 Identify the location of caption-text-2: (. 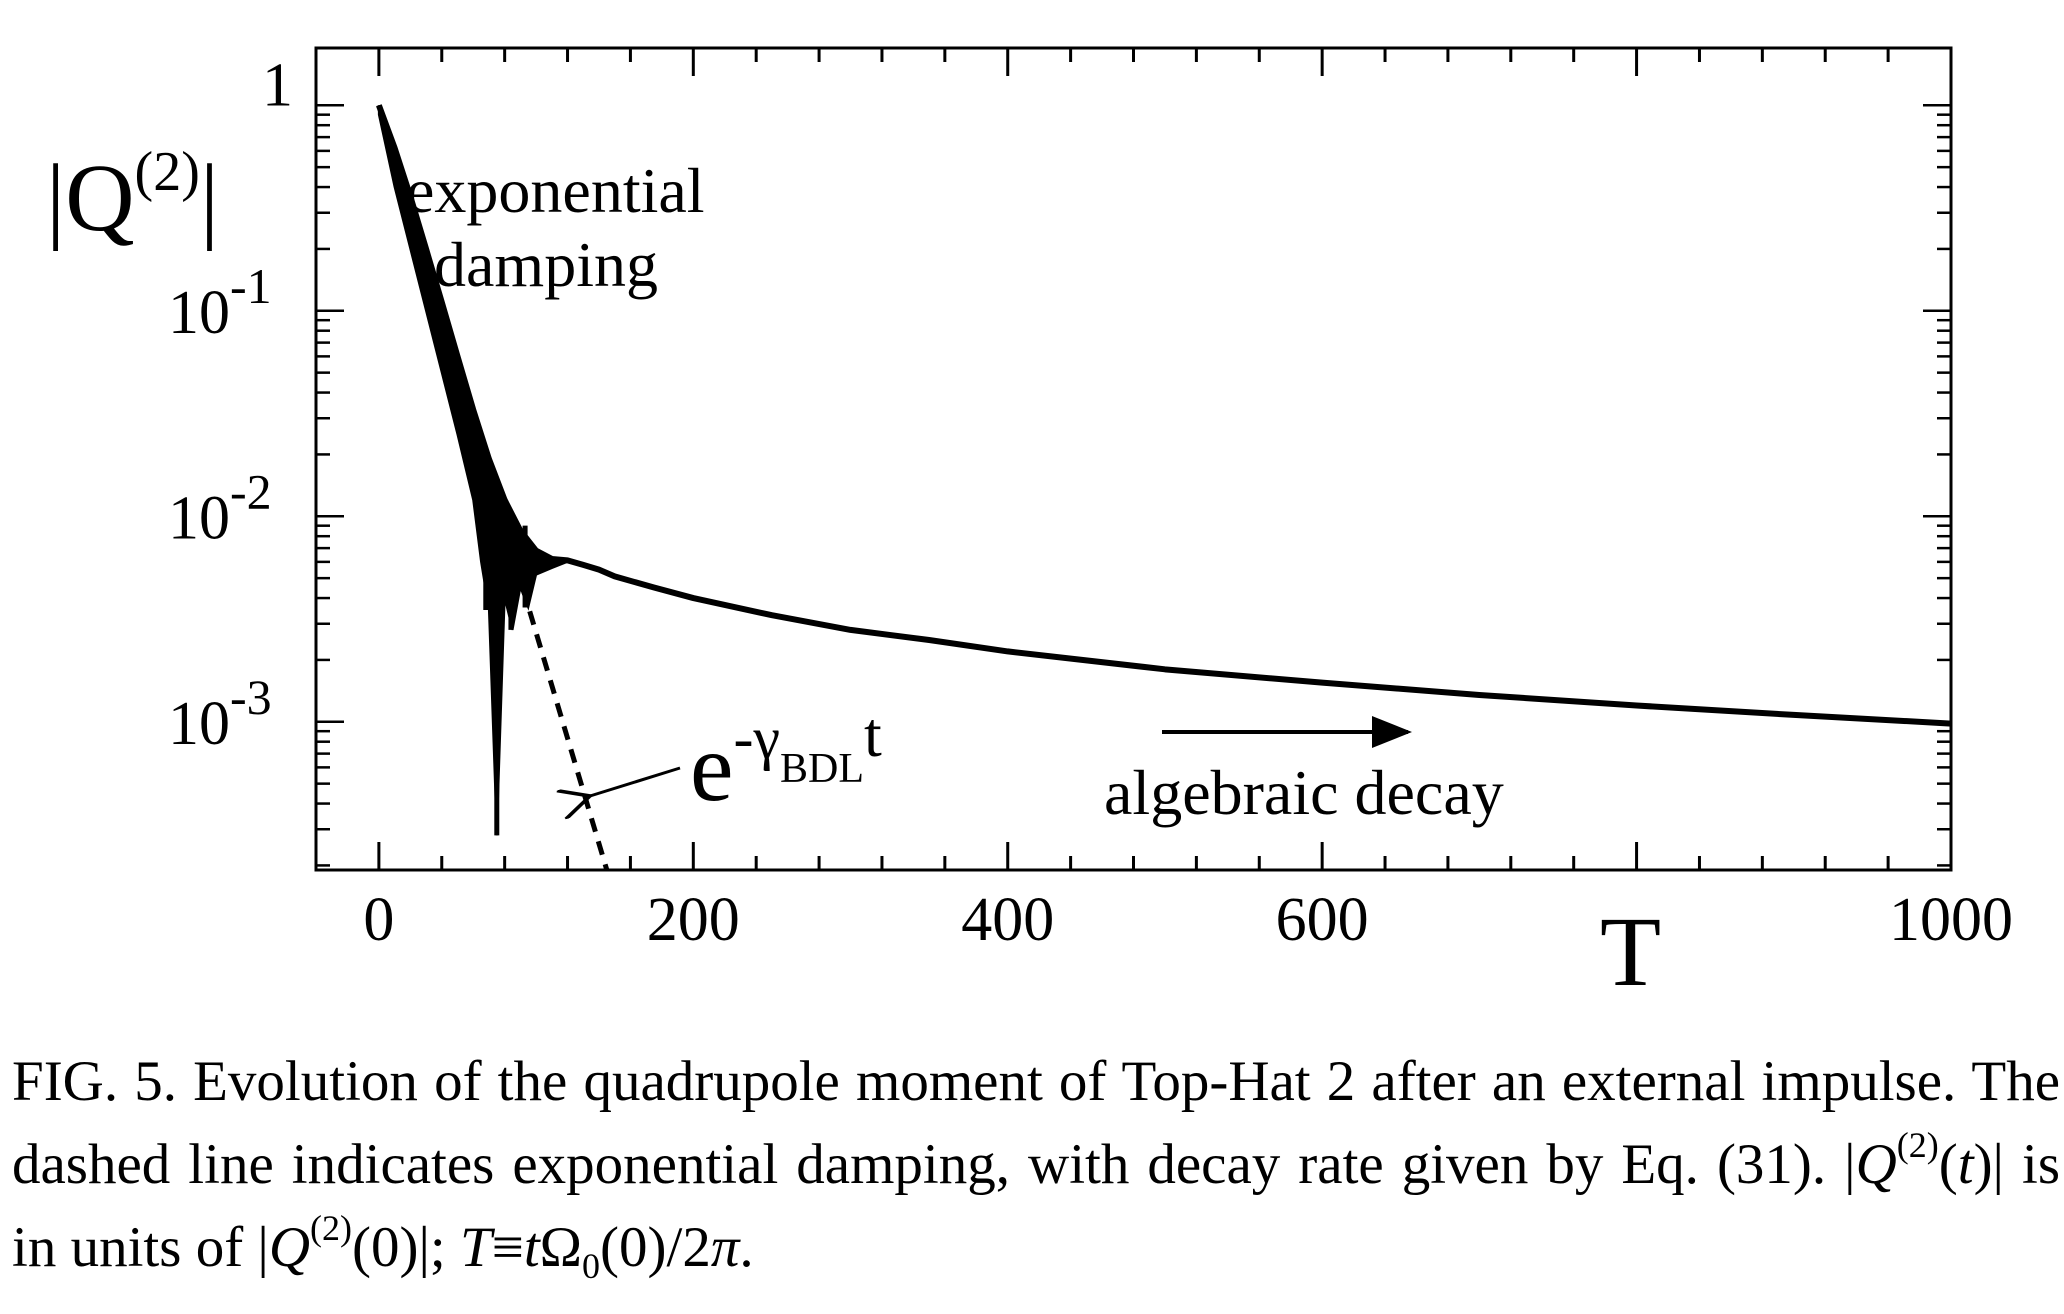
(1948, 1164).